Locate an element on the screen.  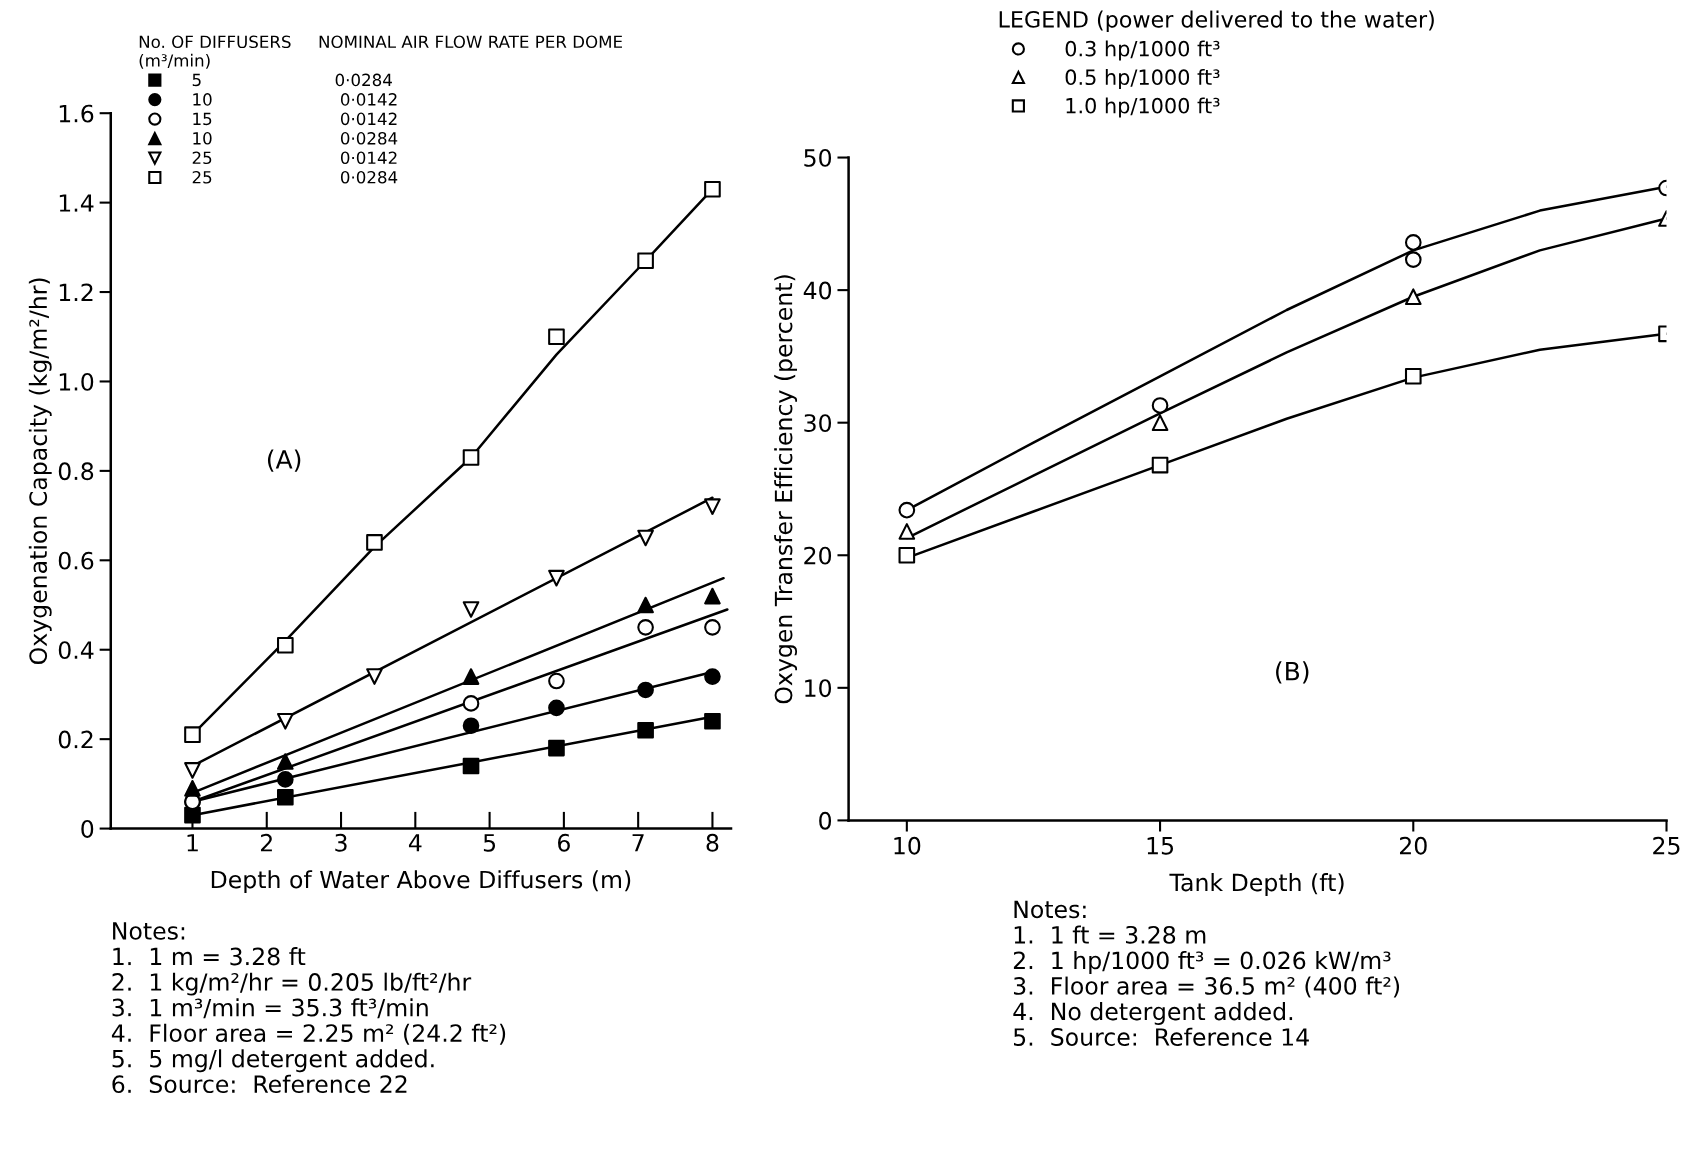
y-tick-label: 1.0 is located at coordinates (76, 381).